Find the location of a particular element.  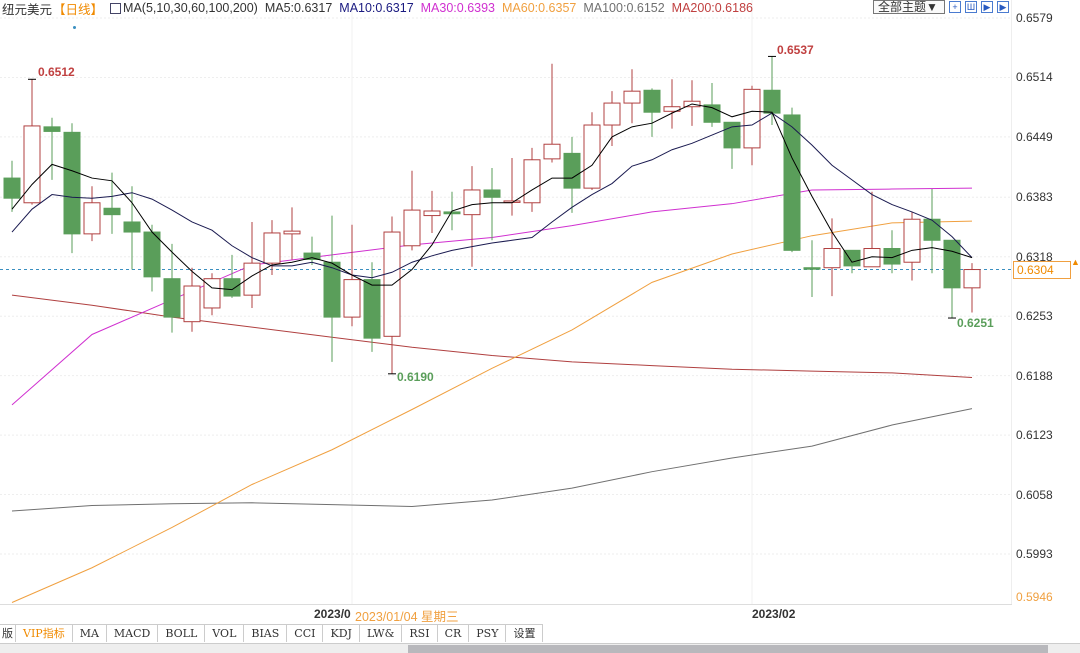

play-icon: ▶ is located at coordinates (987, 7).